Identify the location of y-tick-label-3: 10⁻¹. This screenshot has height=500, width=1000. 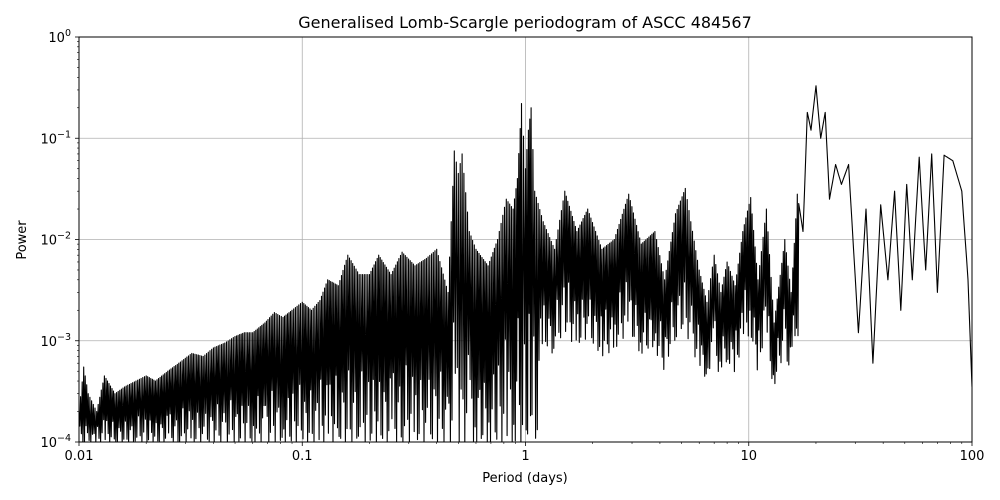
(55, 138).